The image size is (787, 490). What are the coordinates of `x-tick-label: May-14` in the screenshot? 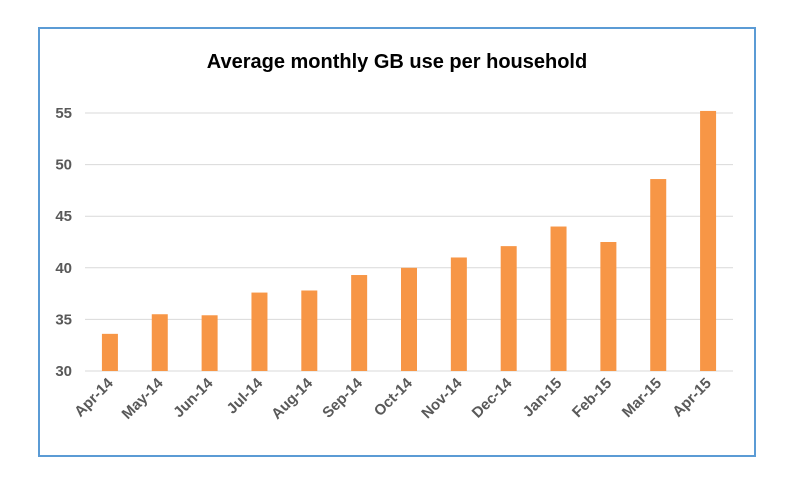 It's located at (143, 398).